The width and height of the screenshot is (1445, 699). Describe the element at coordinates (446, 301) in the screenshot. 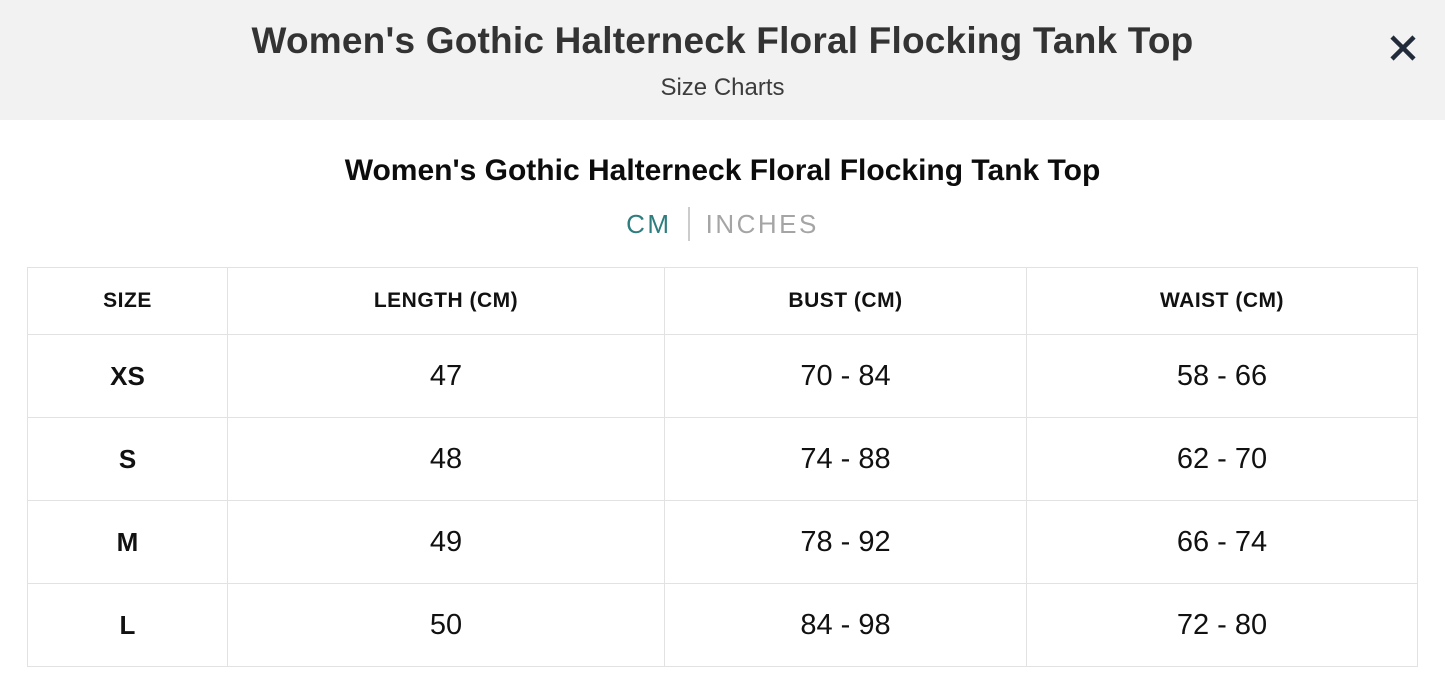

I see `column-header-length: LENGTH (CM)` at that location.